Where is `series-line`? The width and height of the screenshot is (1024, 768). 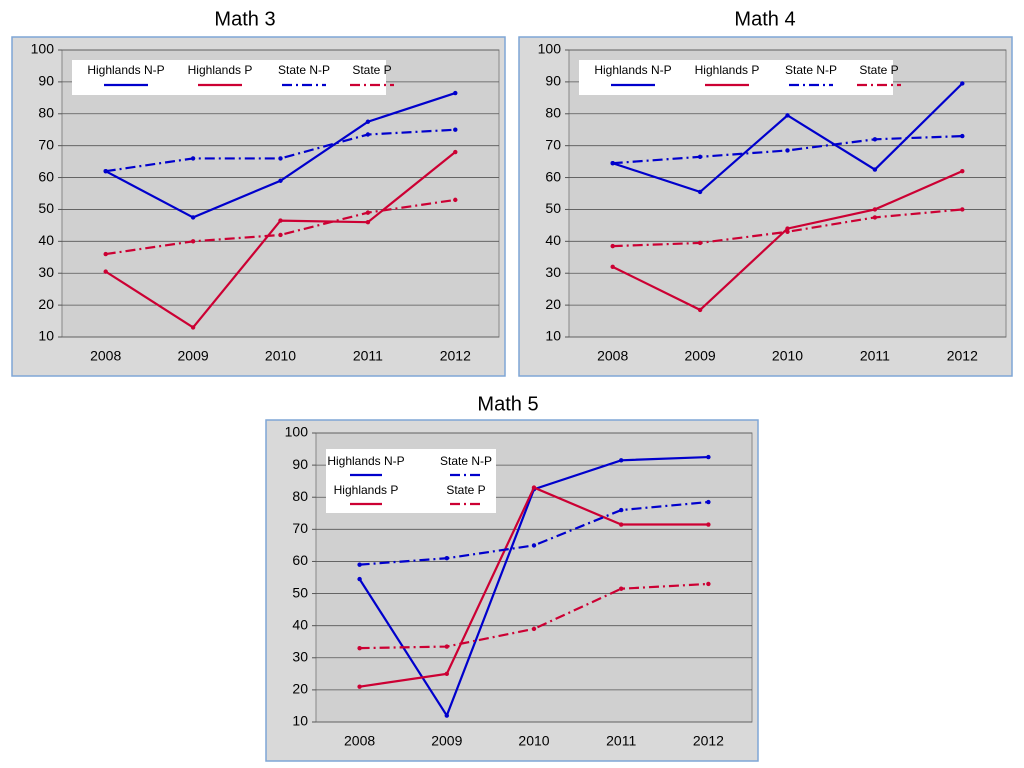
series-line is located at coordinates (534, 616).